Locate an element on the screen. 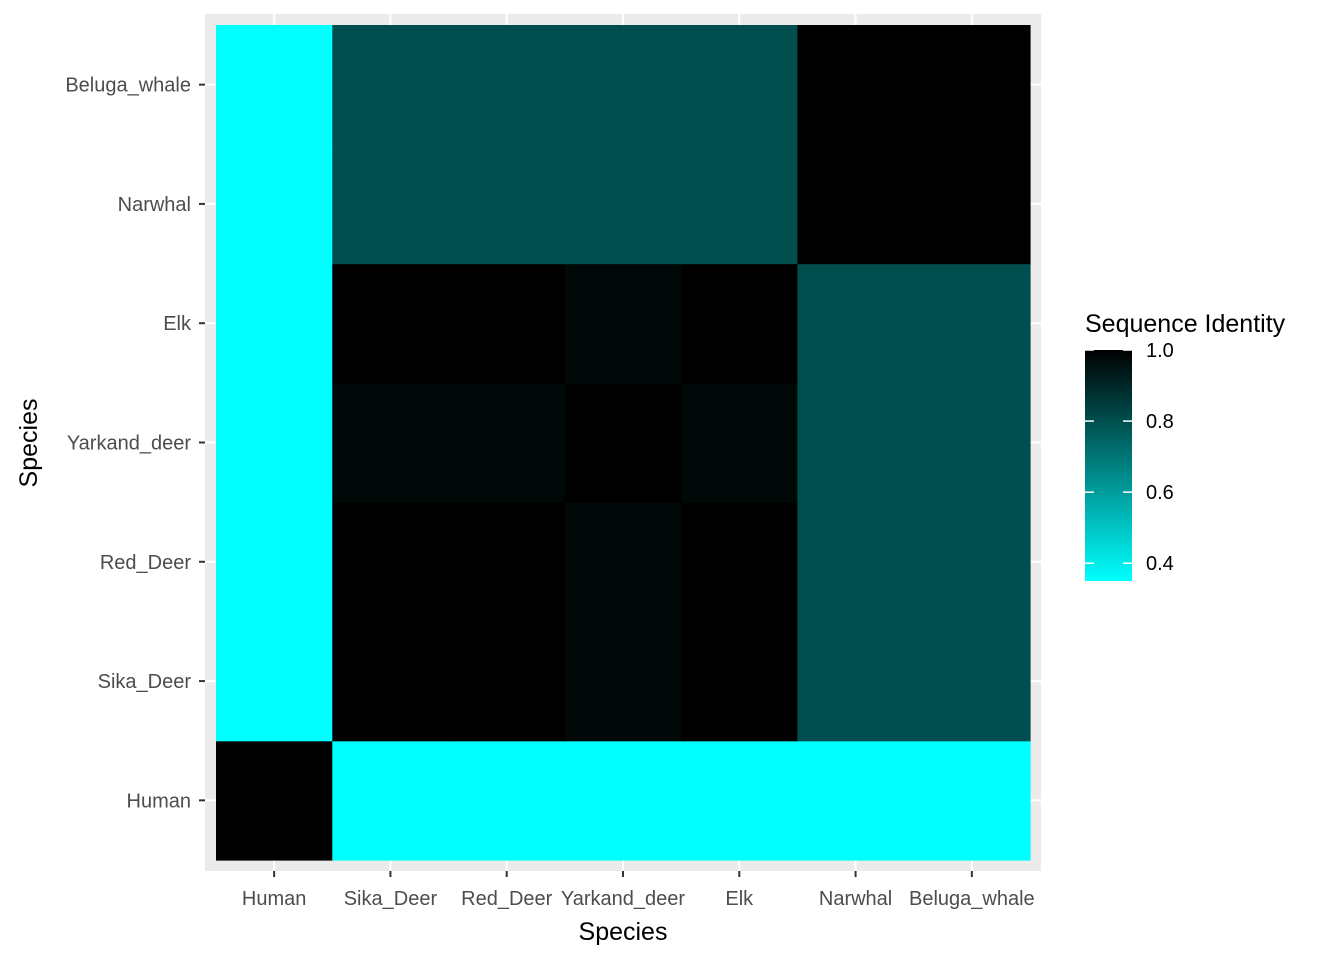 The image size is (1344, 960). heatmap-cell-narwhal-elk is located at coordinates (740, 204).